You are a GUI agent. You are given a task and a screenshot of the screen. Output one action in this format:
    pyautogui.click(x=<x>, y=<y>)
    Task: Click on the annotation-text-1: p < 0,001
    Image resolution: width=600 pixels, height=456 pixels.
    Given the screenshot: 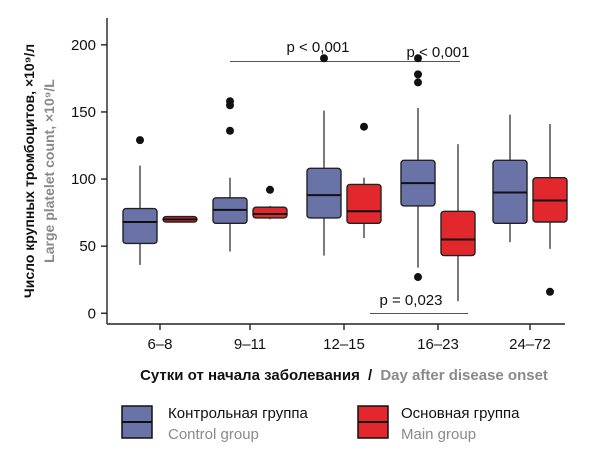 What is the action you would take?
    pyautogui.click(x=318, y=47)
    